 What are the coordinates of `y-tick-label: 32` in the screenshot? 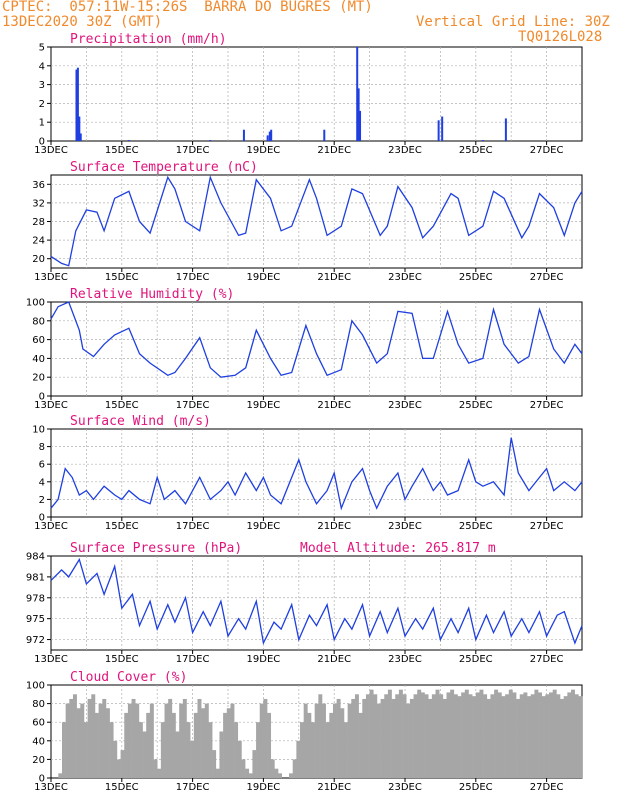 It's located at (38, 203).